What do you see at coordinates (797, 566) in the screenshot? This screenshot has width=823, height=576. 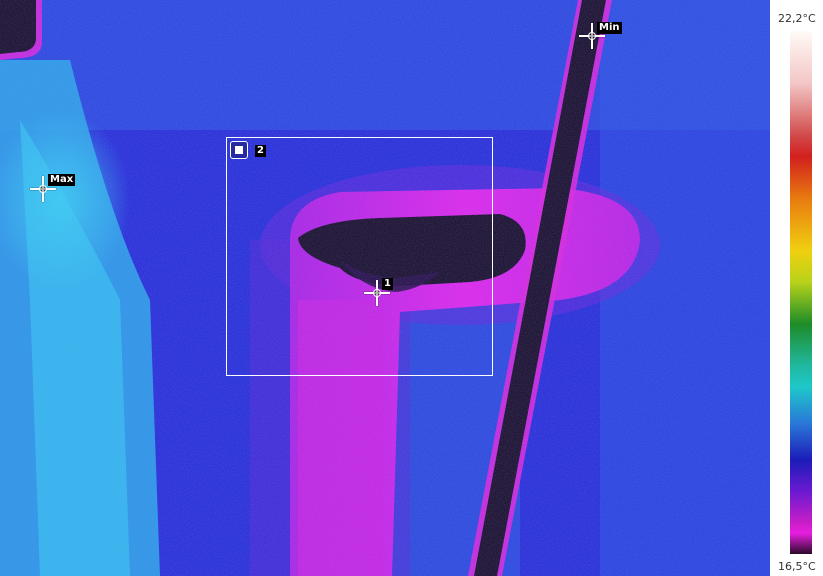 I see `scale-min-temp: 16,5°C` at bounding box center [797, 566].